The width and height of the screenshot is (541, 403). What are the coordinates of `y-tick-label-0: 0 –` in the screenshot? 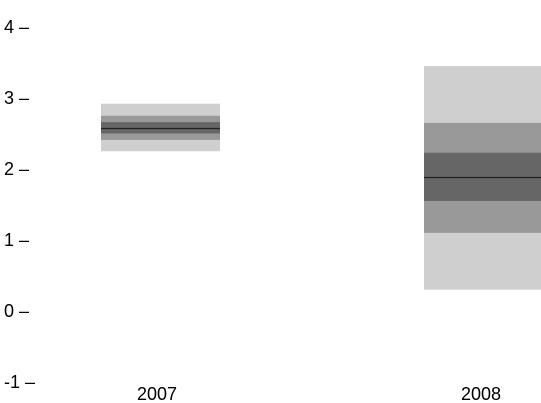 It's located at (16, 311).